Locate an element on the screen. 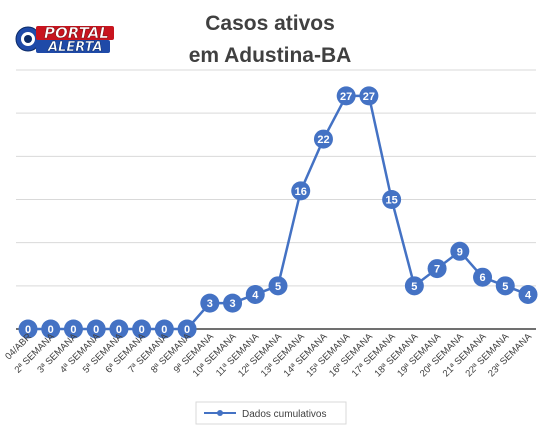 The height and width of the screenshot is (430, 540). logo-banner-bottom is located at coordinates (73, 46).